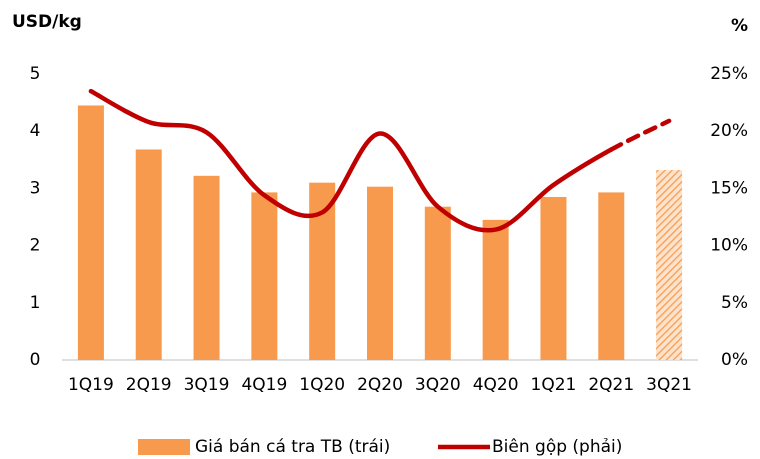  Describe the element at coordinates (264, 385) in the screenshot. I see `x-tick-label: 4Q19` at that location.